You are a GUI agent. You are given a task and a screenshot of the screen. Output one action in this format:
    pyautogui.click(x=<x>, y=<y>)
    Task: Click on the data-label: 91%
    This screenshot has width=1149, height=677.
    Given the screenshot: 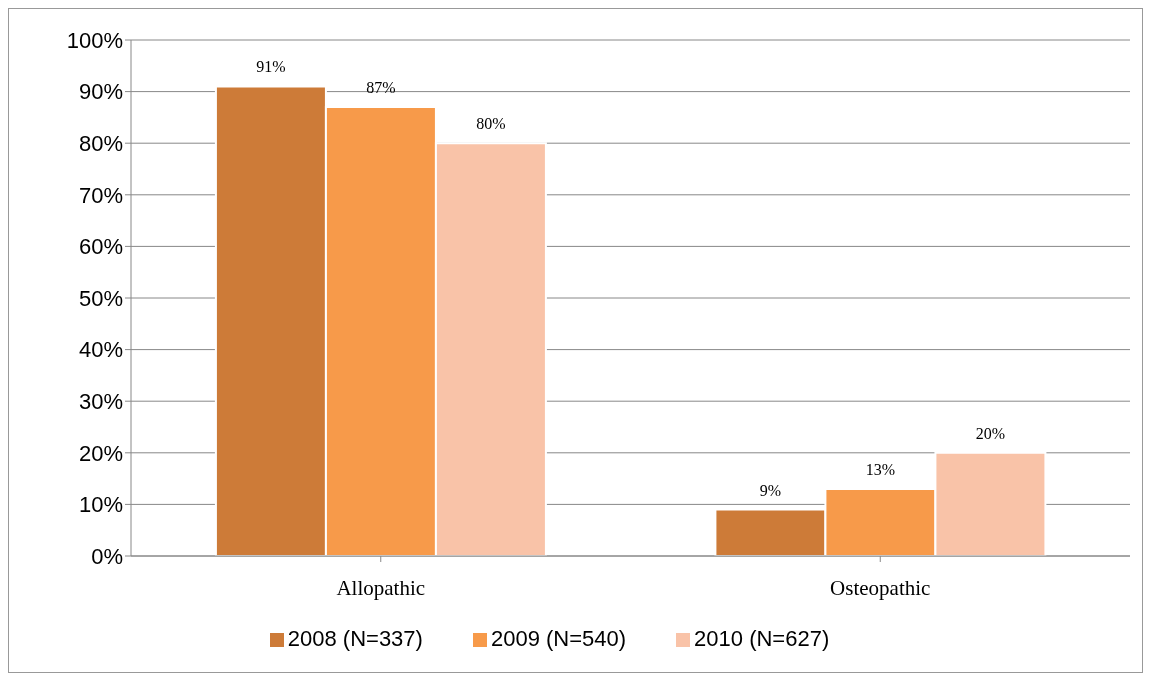 What is the action you would take?
    pyautogui.click(x=271, y=67)
    